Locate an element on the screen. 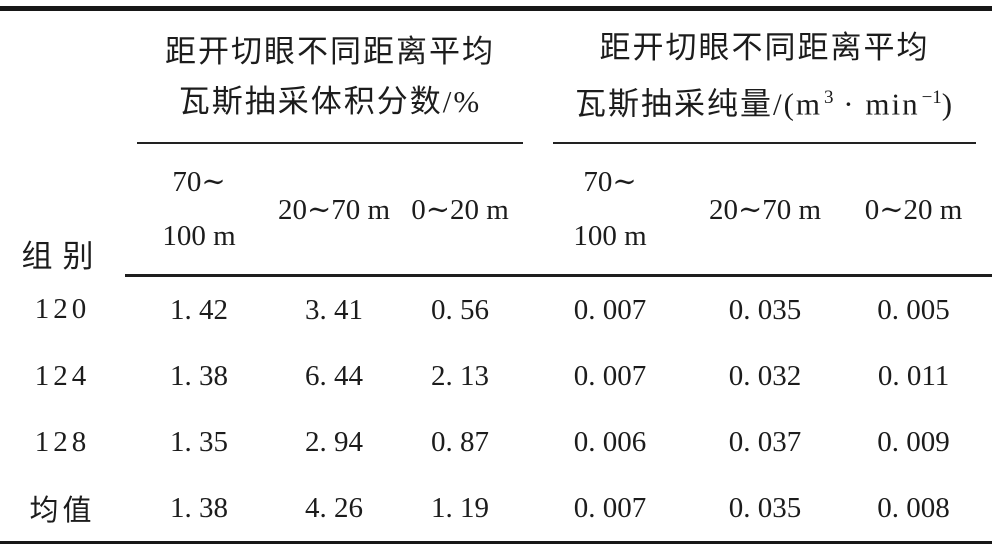  subcol-left-70-100m: 70∼ 100 m is located at coordinates (199, 210).